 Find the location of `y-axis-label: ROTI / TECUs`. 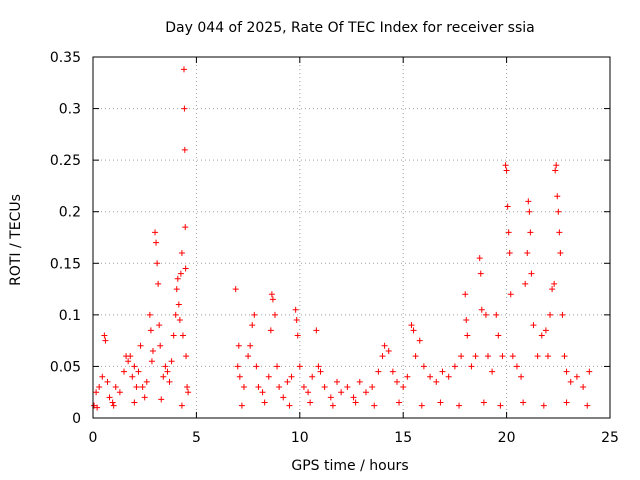

y-axis-label: ROTI / TECUs is located at coordinates (16, 240).